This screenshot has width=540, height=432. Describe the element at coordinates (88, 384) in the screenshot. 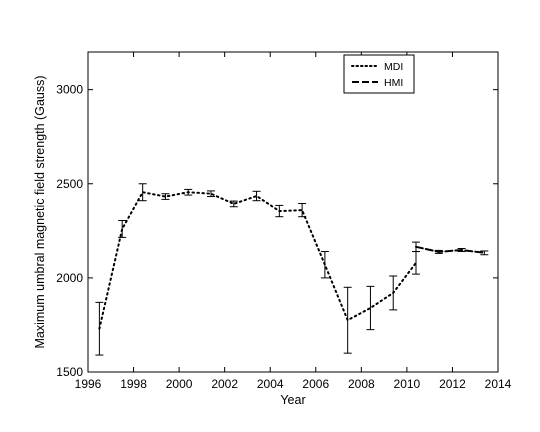

I see `x-tick-label: 1996` at that location.